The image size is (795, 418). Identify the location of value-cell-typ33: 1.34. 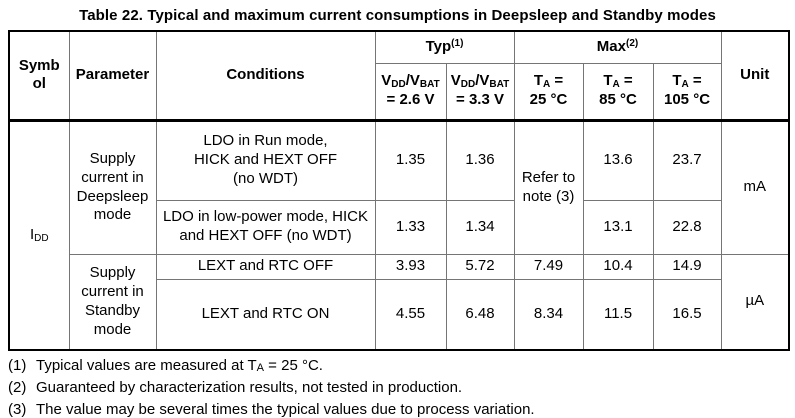
(480, 227).